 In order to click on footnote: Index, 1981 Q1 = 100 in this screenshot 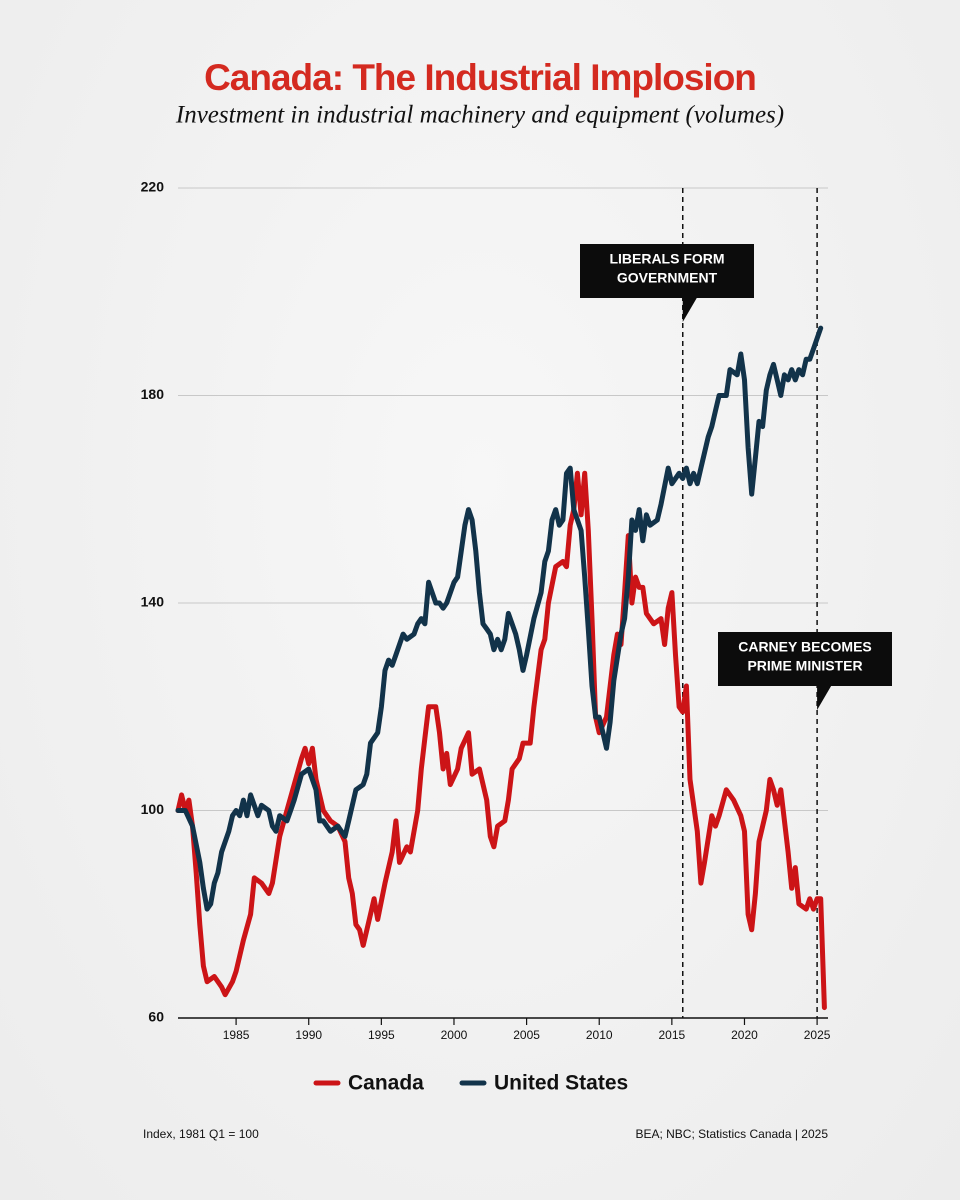, I will do `click(201, 1134)`.